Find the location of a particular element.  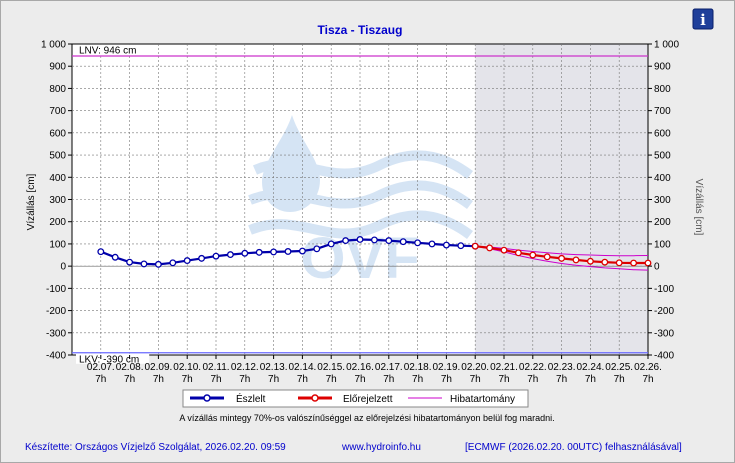

y-tick-label-right: 1 000 is located at coordinates (666, 45).